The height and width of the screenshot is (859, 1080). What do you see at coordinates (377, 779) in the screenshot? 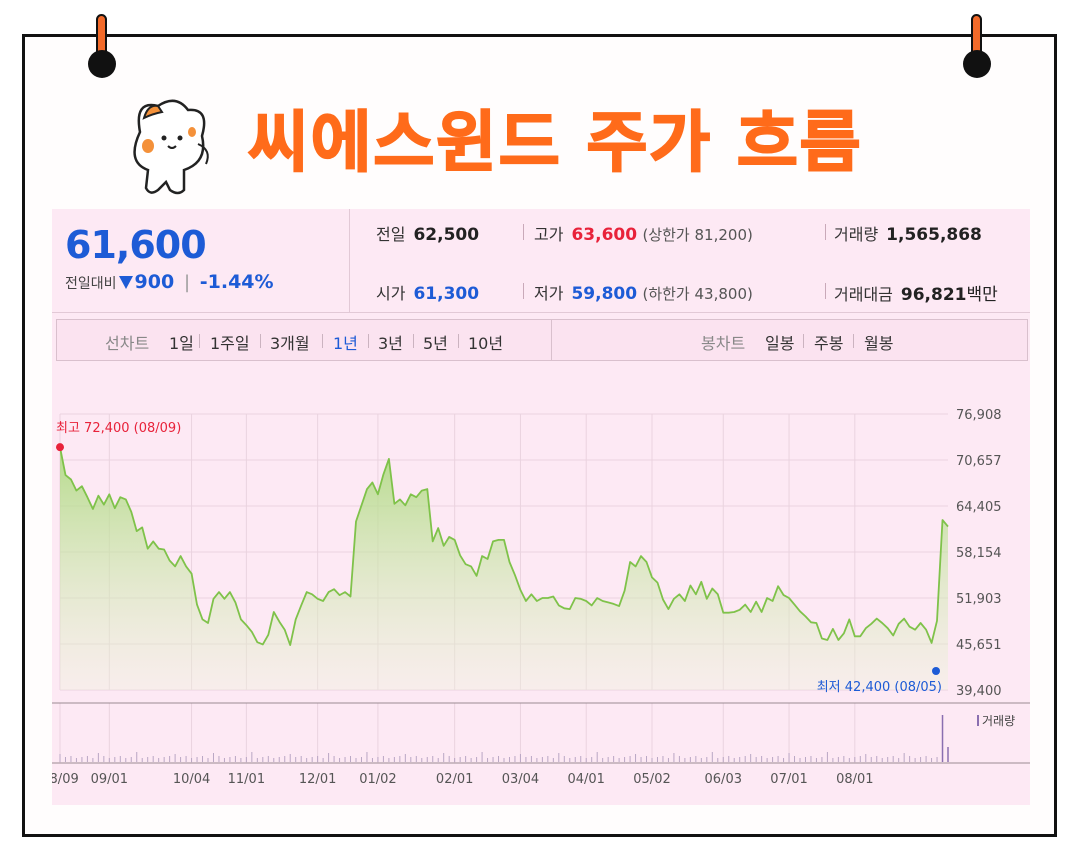
I see `x-tick-label: 01/02` at bounding box center [377, 779].